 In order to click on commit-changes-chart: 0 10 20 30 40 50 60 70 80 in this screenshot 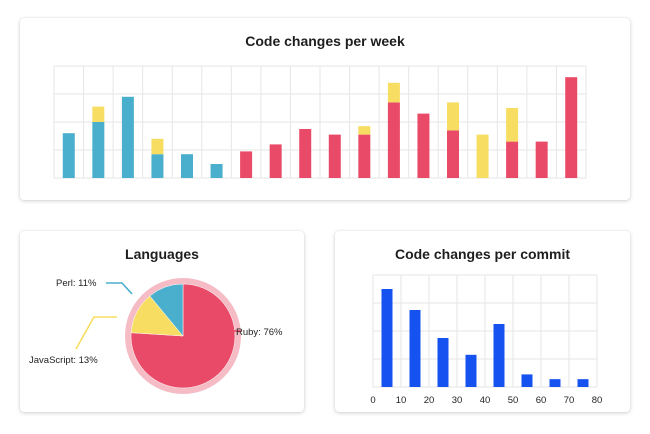, I will do `click(486, 340)`.